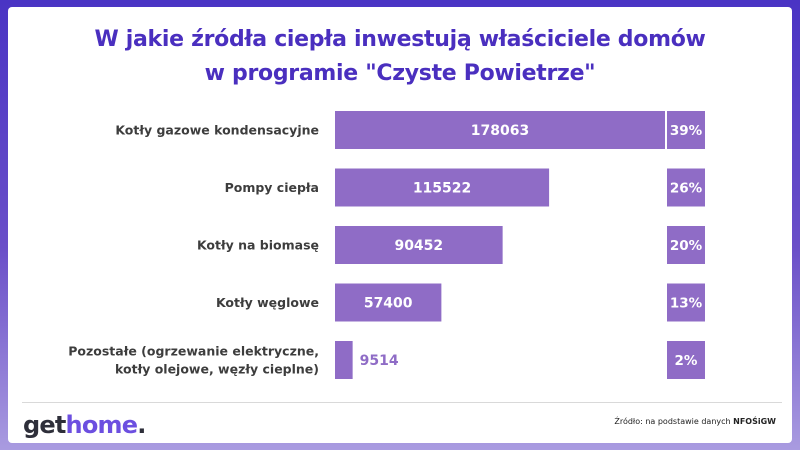 The image size is (800, 450). I want to click on percentage-label: 26%, so click(686, 189).